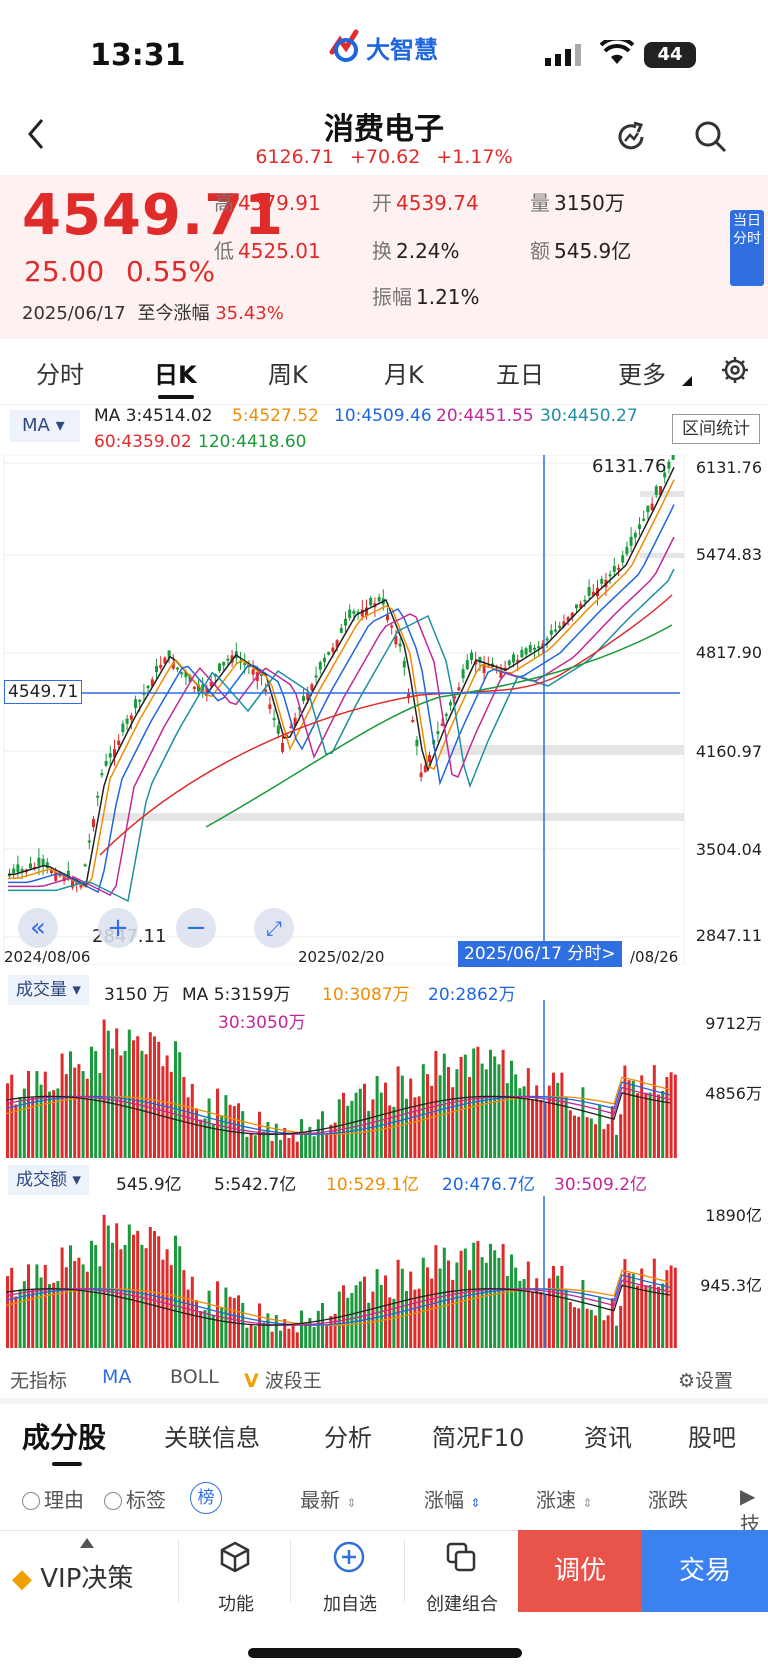 Image resolution: width=768 pixels, height=1669 pixels. What do you see at coordinates (64, 1500) in the screenshot?
I see `reason-label: 理由` at bounding box center [64, 1500].